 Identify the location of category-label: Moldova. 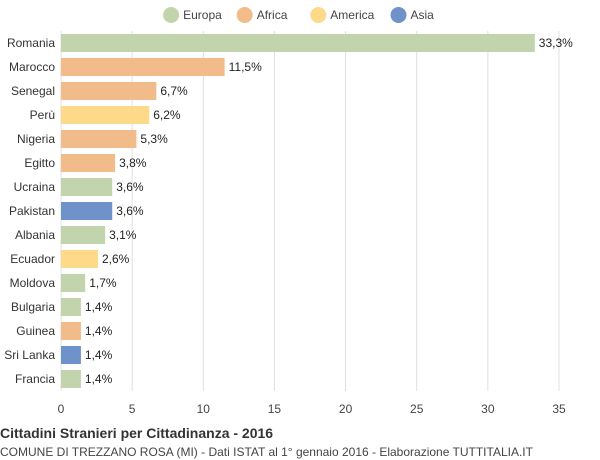
(33, 283).